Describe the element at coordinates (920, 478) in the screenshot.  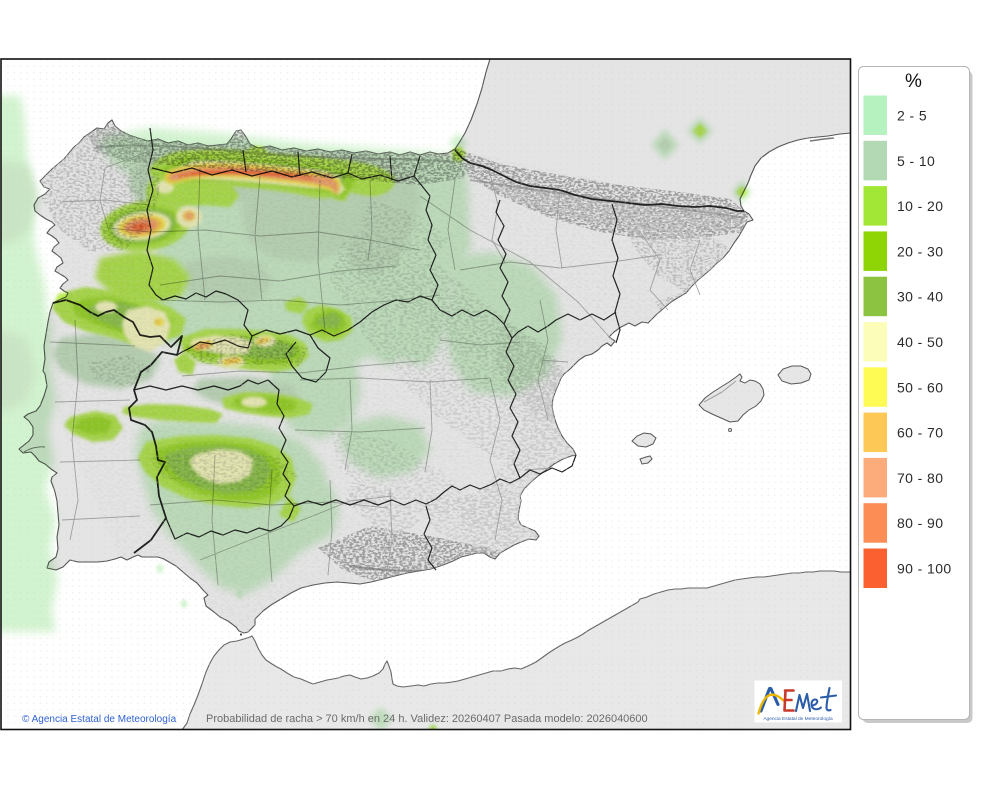
I see `svg-text: 70 - 80` at that location.